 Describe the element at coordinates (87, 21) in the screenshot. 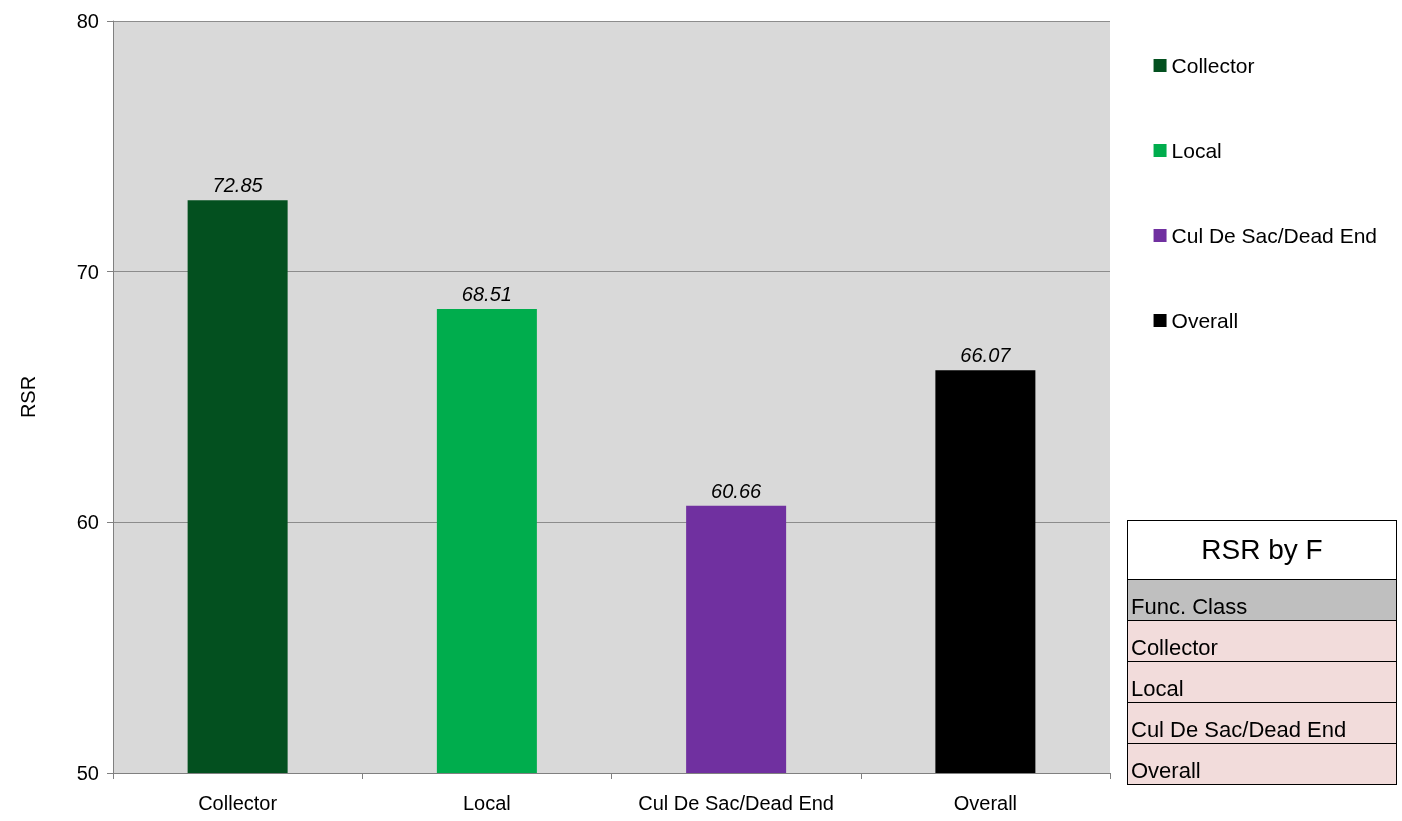

I see `y-tick-label: 80` at that location.